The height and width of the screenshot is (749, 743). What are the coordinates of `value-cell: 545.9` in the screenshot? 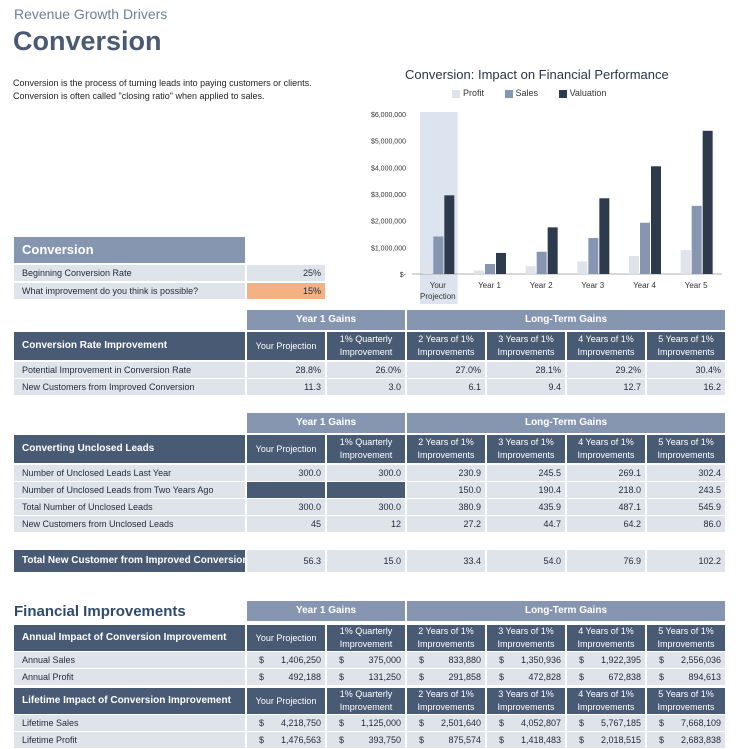 It's located at (686, 507).